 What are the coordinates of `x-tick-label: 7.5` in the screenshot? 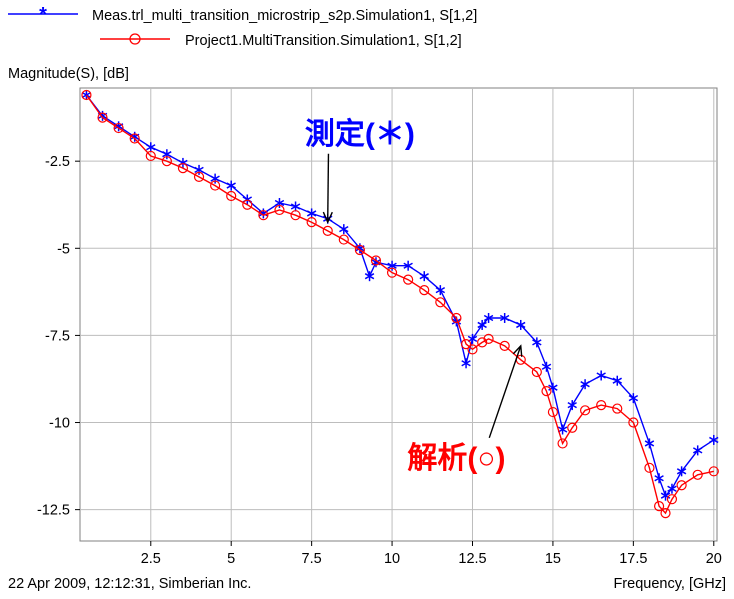 It's located at (312, 559).